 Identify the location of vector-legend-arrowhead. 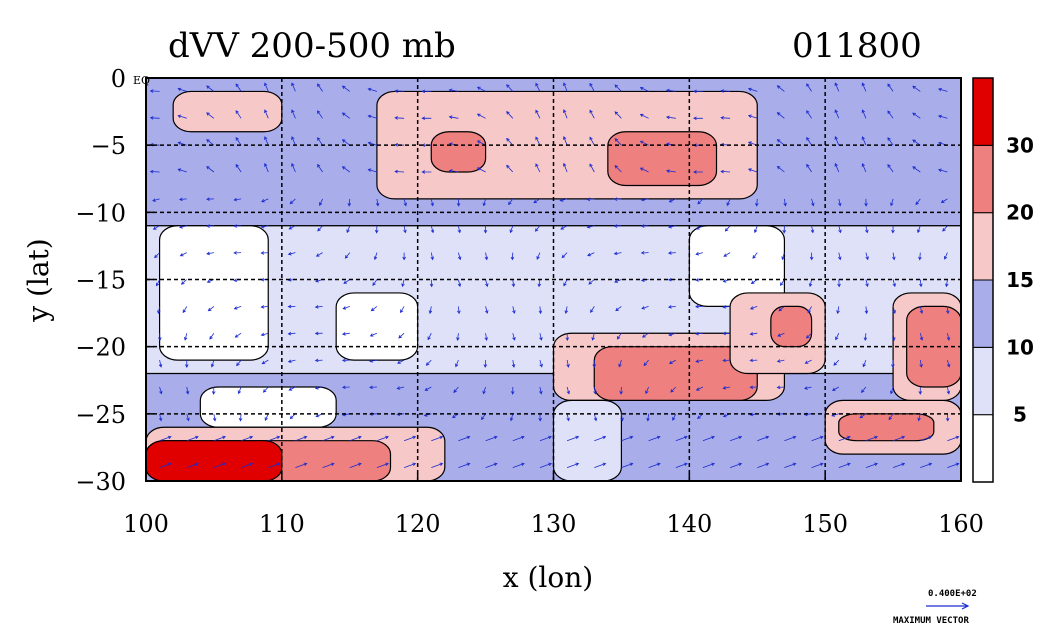
(965, 606).